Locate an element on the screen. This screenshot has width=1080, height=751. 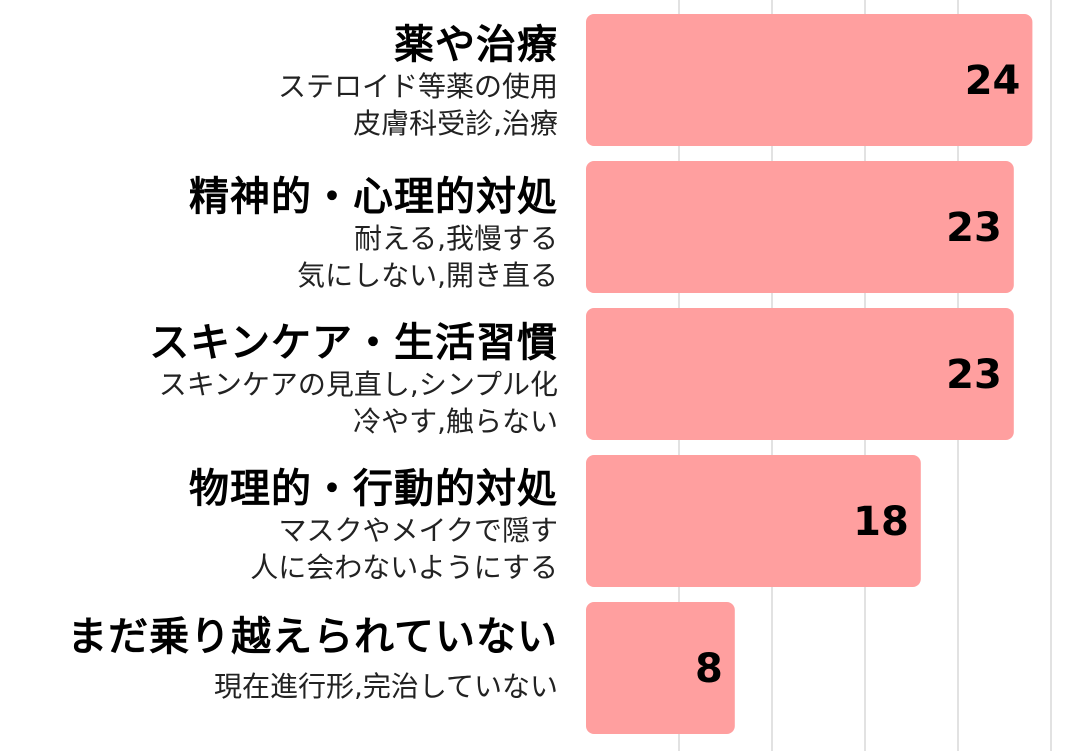
category-description-line: 皮膚科受診,治療 is located at coordinates (455, 123).